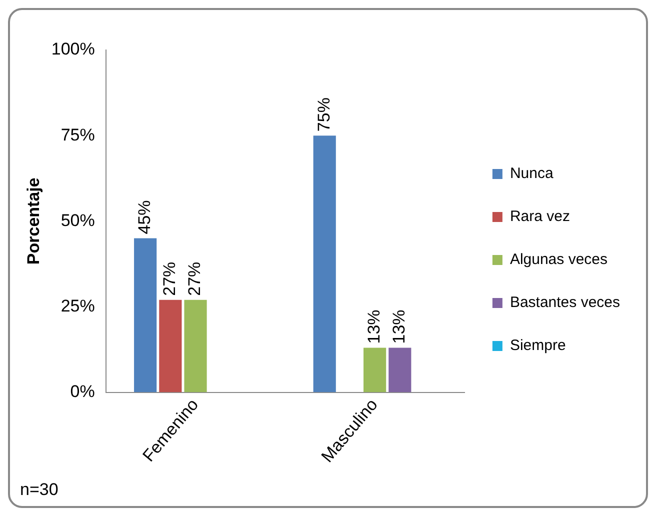  I want to click on data-label: 45%, so click(144, 217).